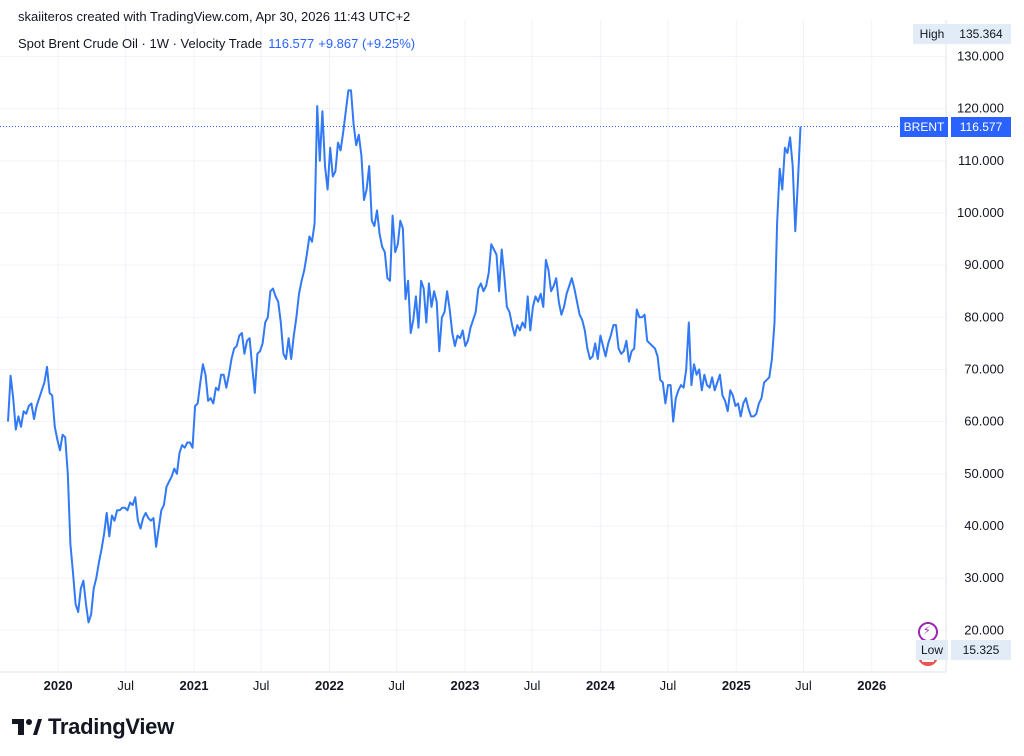 The height and width of the screenshot is (756, 1024). I want to click on price-tick-label: 70.000, so click(984, 368).